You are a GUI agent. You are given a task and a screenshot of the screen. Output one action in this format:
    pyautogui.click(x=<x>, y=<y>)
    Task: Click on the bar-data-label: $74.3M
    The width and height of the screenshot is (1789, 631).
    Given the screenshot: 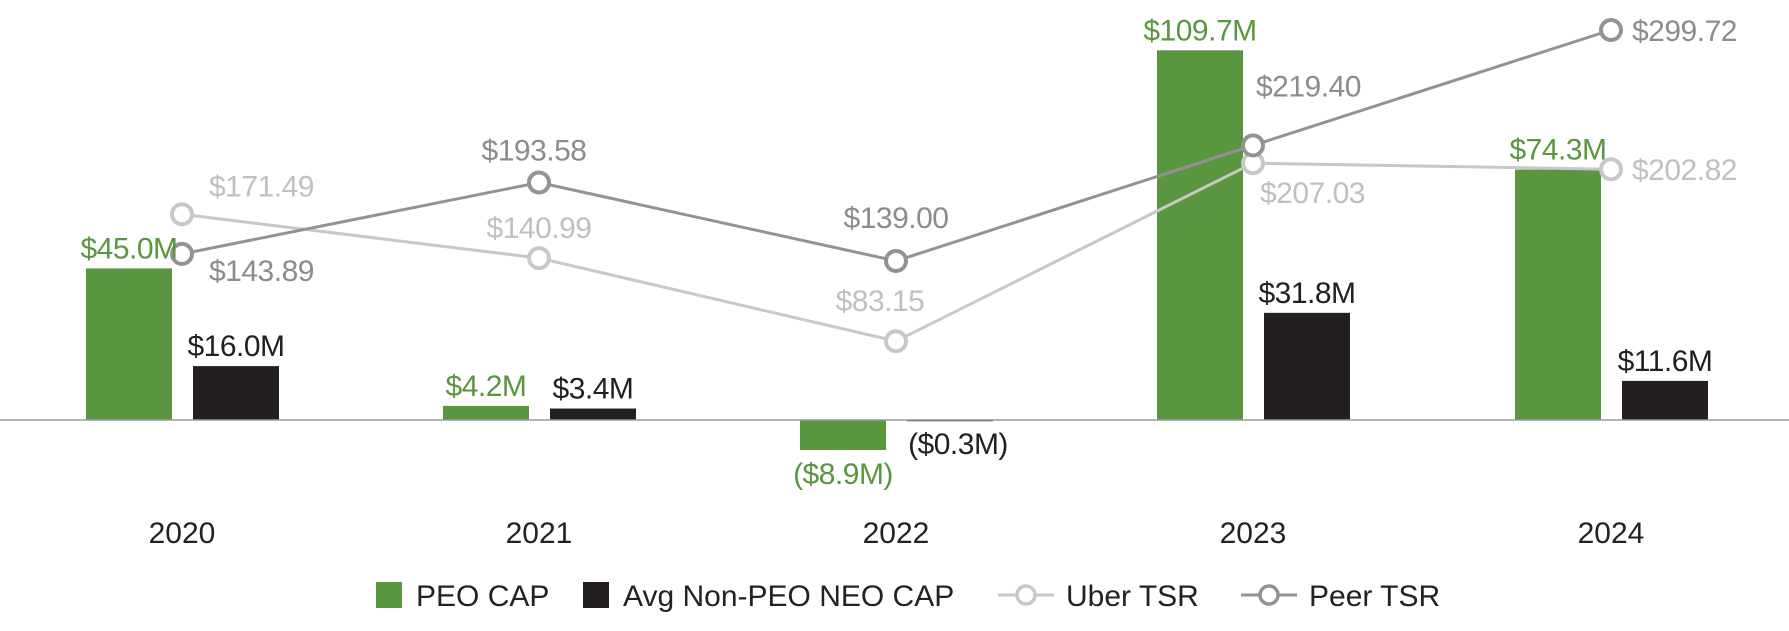 What is the action you would take?
    pyautogui.click(x=1557, y=150)
    